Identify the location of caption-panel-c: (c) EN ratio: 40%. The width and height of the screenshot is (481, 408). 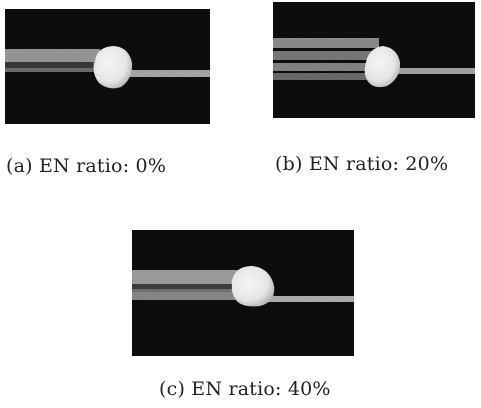
(245, 389).